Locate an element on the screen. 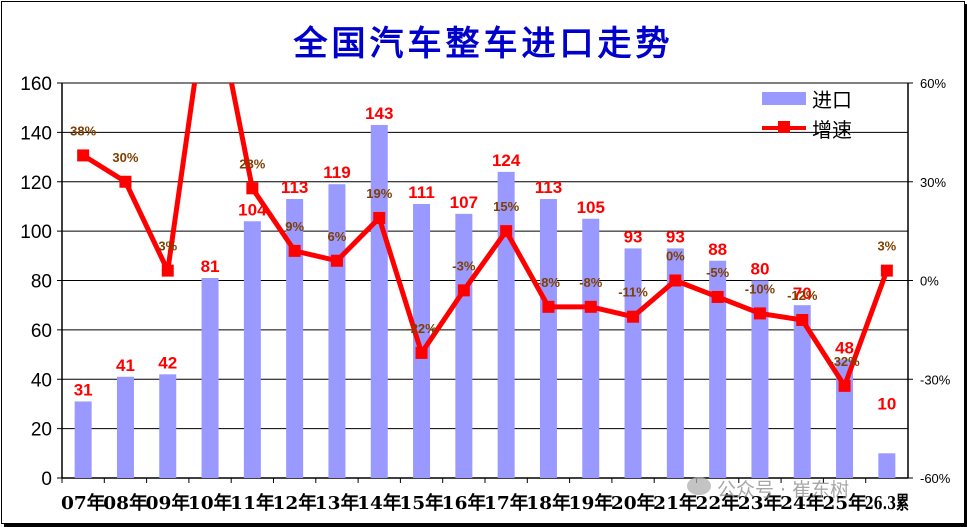 Image resolution: width=967 pixels, height=527 pixels. x-tick-label: 16年 is located at coordinates (464, 503).